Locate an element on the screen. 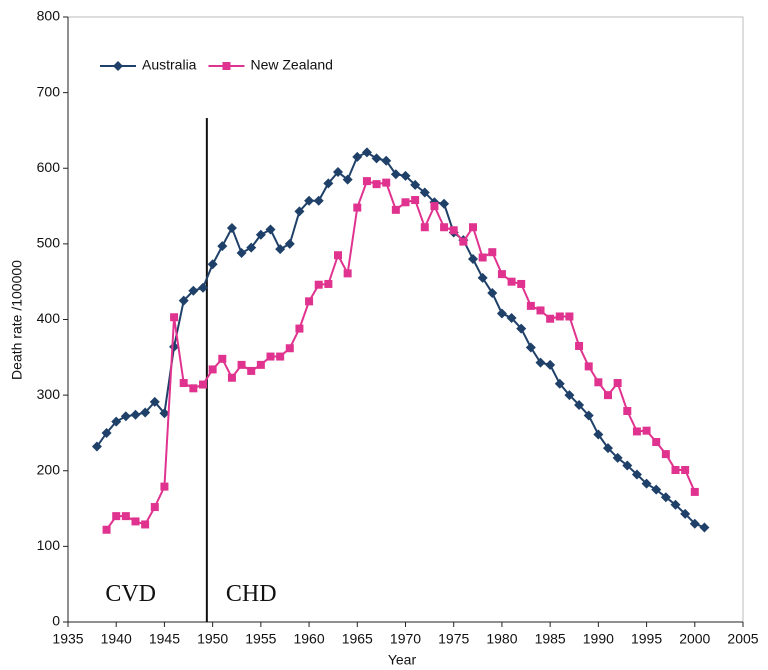 This screenshot has width=768, height=670. x-tick-label: 2005 is located at coordinates (742, 639).